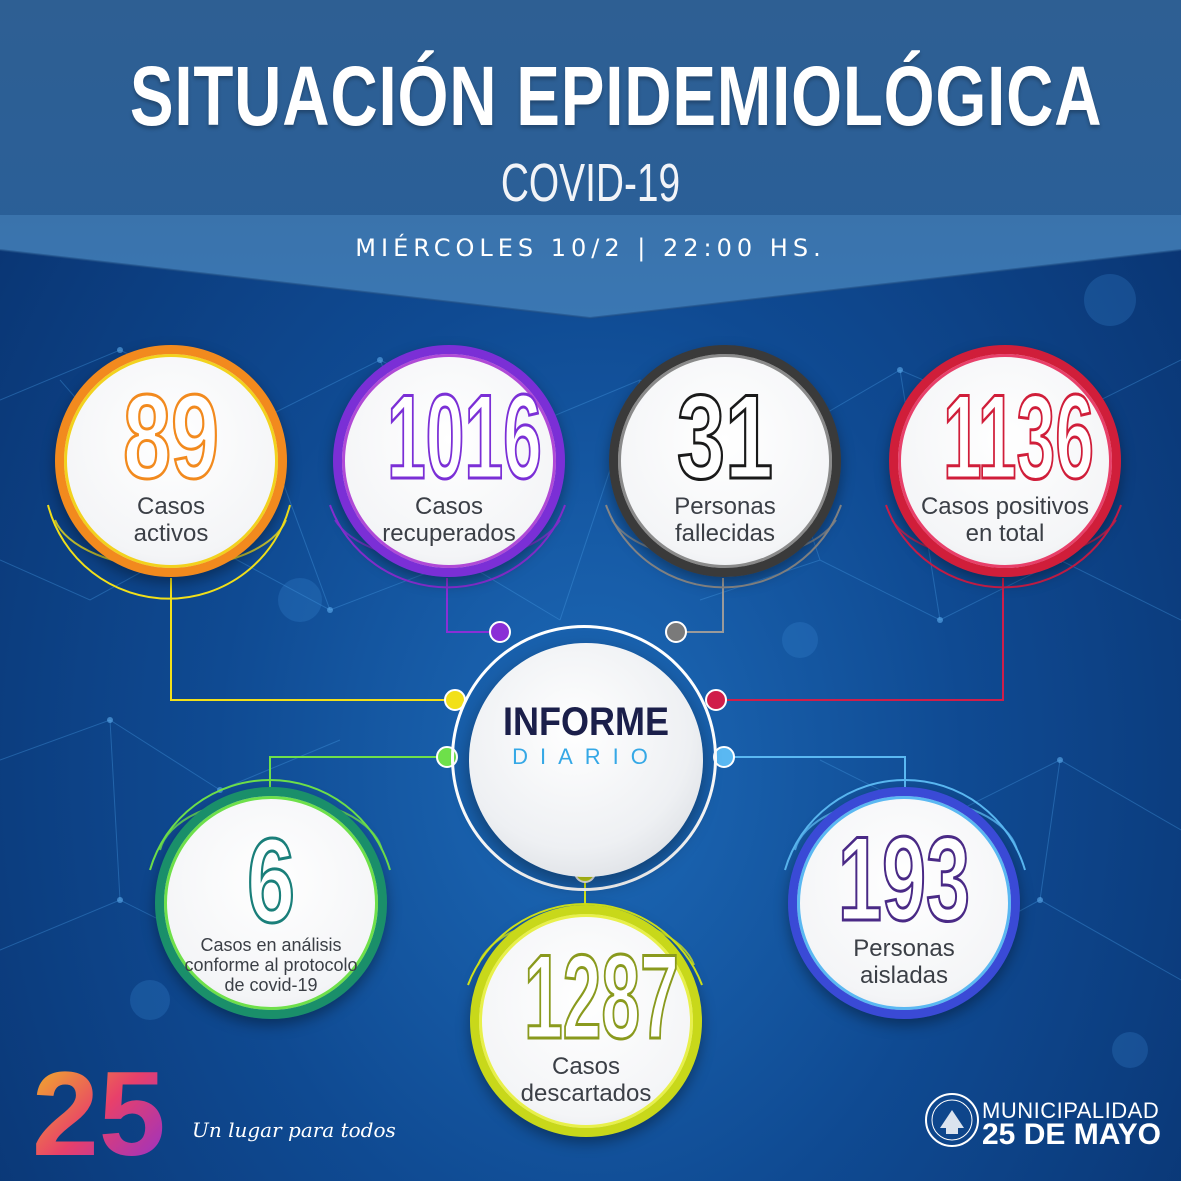 This screenshot has height=1181, width=1181. I want to click on page-title: SITUACIÓN EPIDEMIOLÓGICA, so click(616, 96).